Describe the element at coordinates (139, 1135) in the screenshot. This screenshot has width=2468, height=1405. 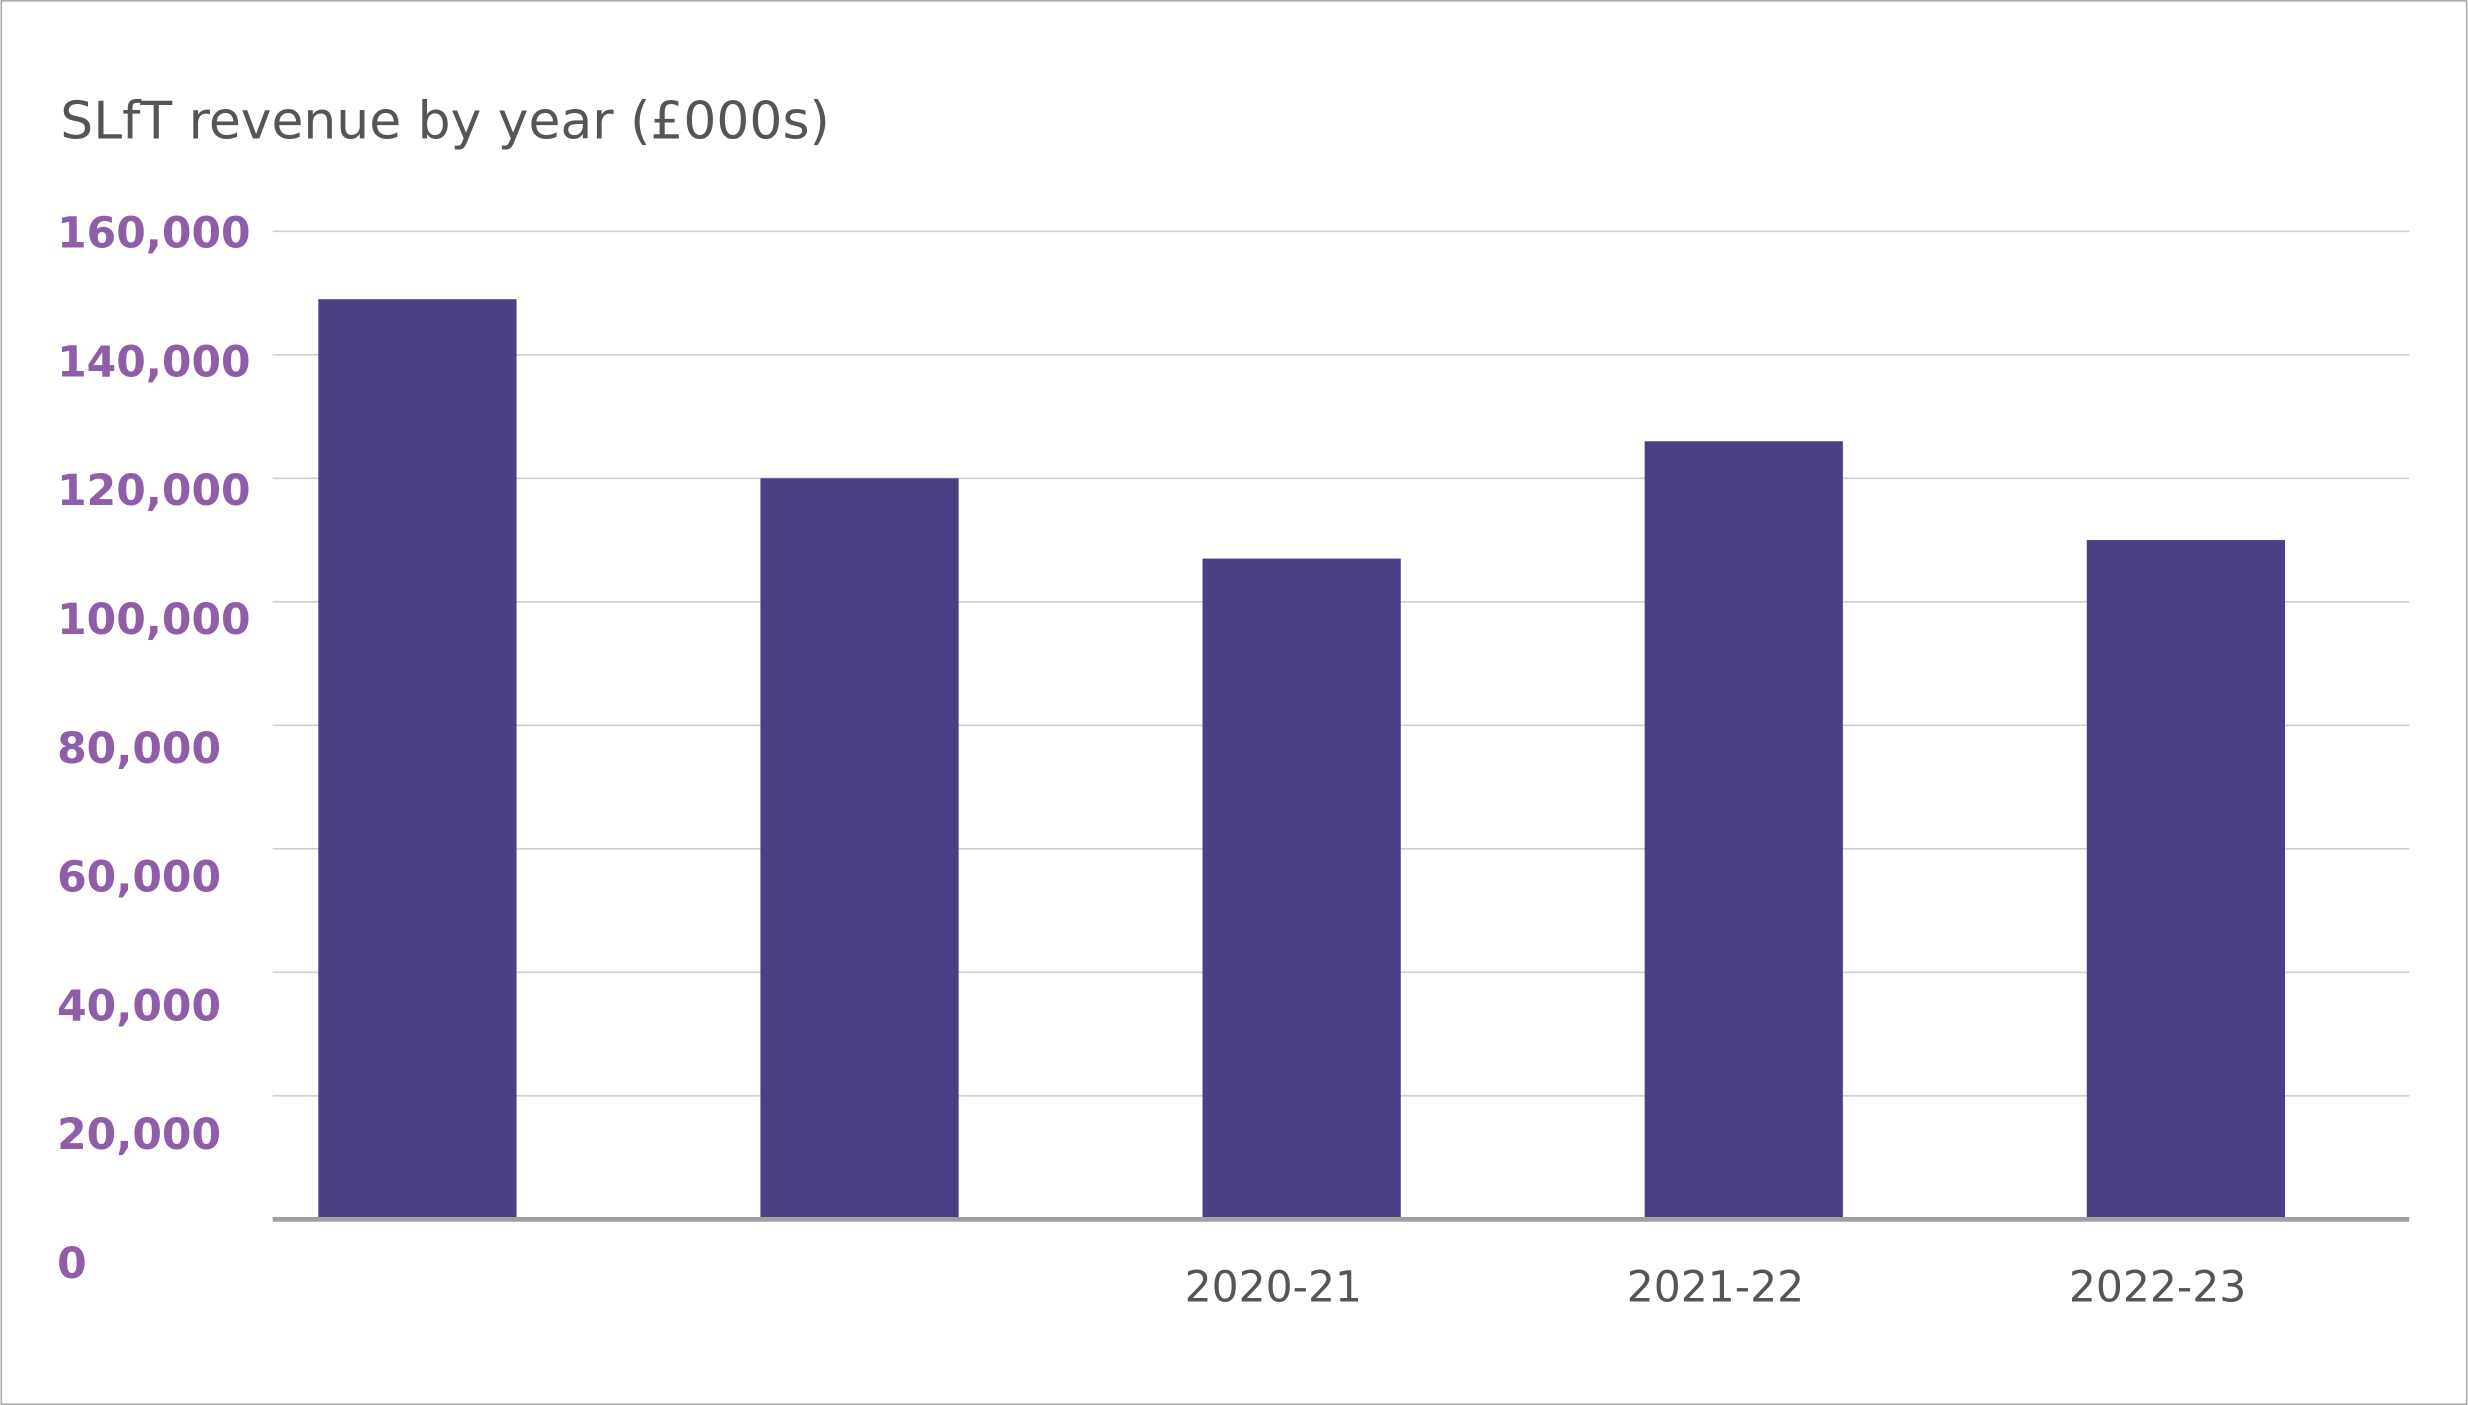
I see `y-tick-label: 20,000` at that location.